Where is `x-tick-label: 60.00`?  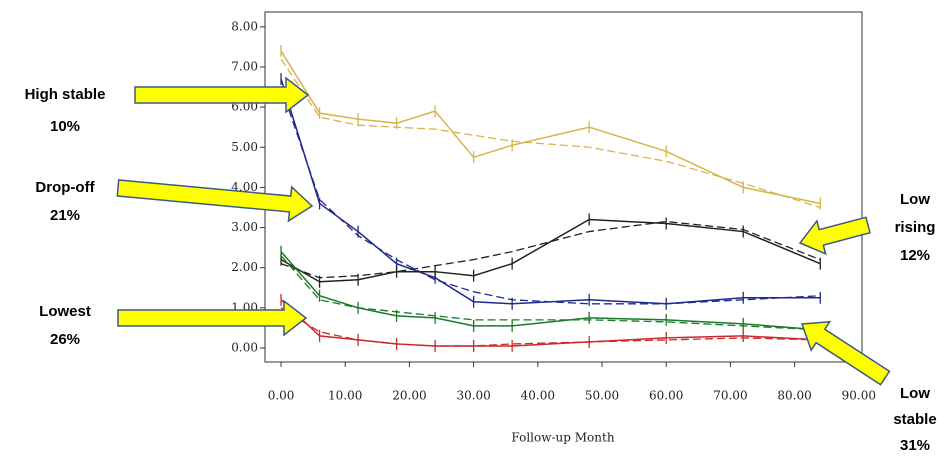 x-tick-label: 60.00 is located at coordinates (666, 396).